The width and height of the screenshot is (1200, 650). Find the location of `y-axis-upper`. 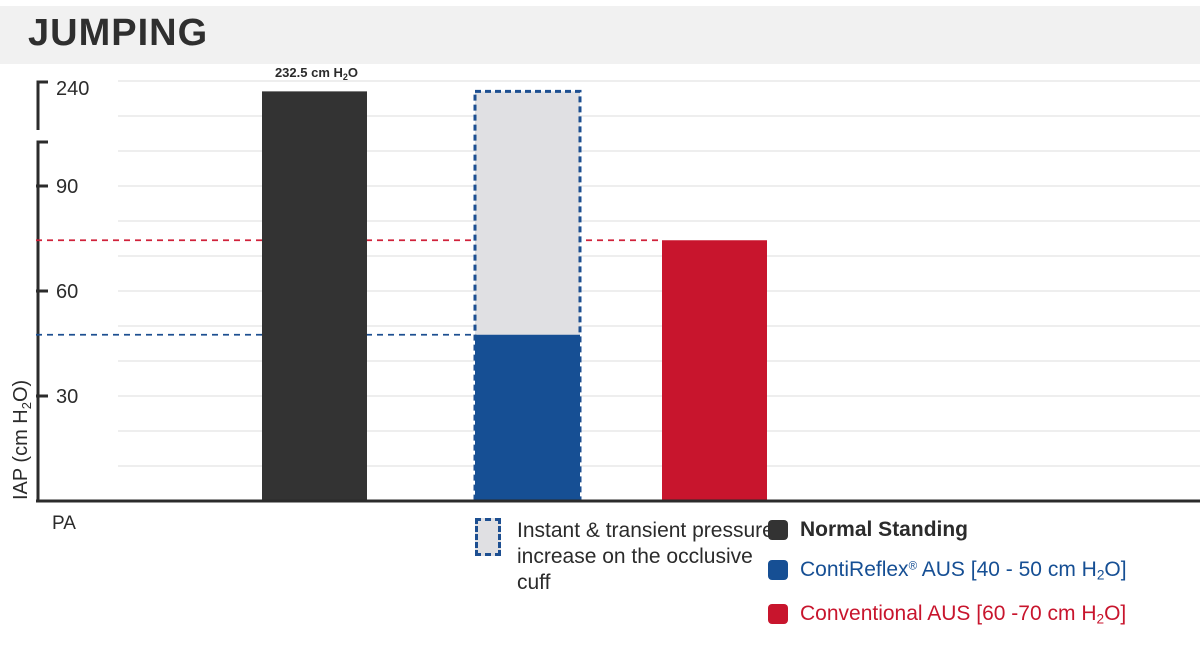

y-axis-upper is located at coordinates (42, 105).